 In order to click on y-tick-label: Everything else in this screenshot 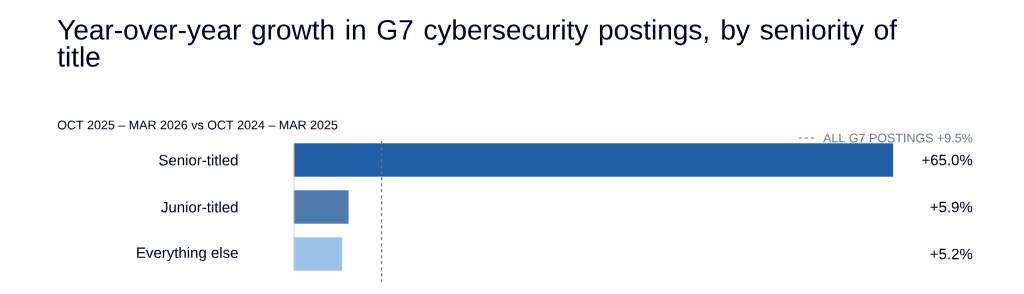, I will do `click(187, 254)`.